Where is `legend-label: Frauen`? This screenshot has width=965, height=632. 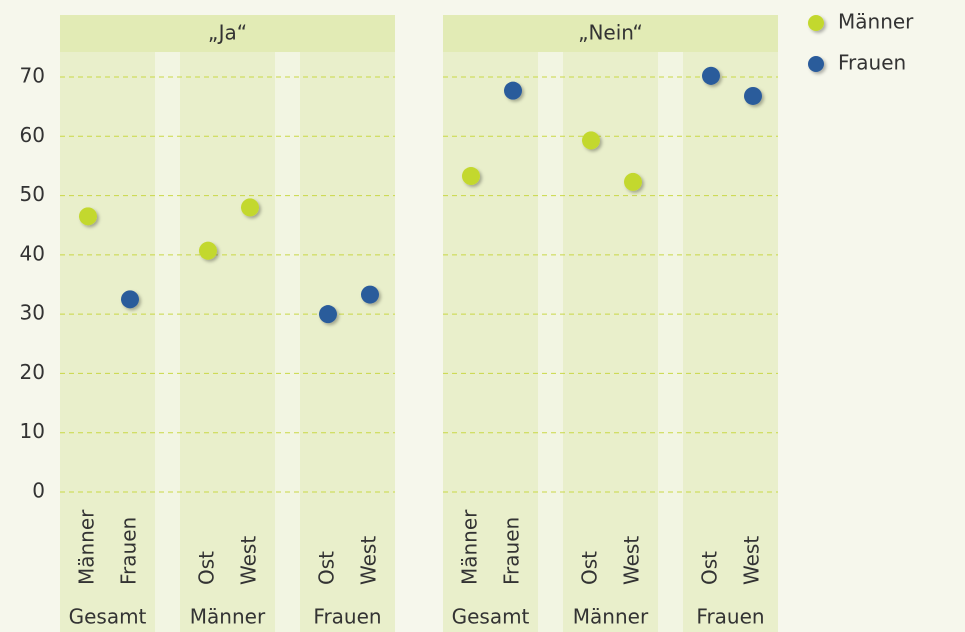 legend-label: Frauen is located at coordinates (872, 63).